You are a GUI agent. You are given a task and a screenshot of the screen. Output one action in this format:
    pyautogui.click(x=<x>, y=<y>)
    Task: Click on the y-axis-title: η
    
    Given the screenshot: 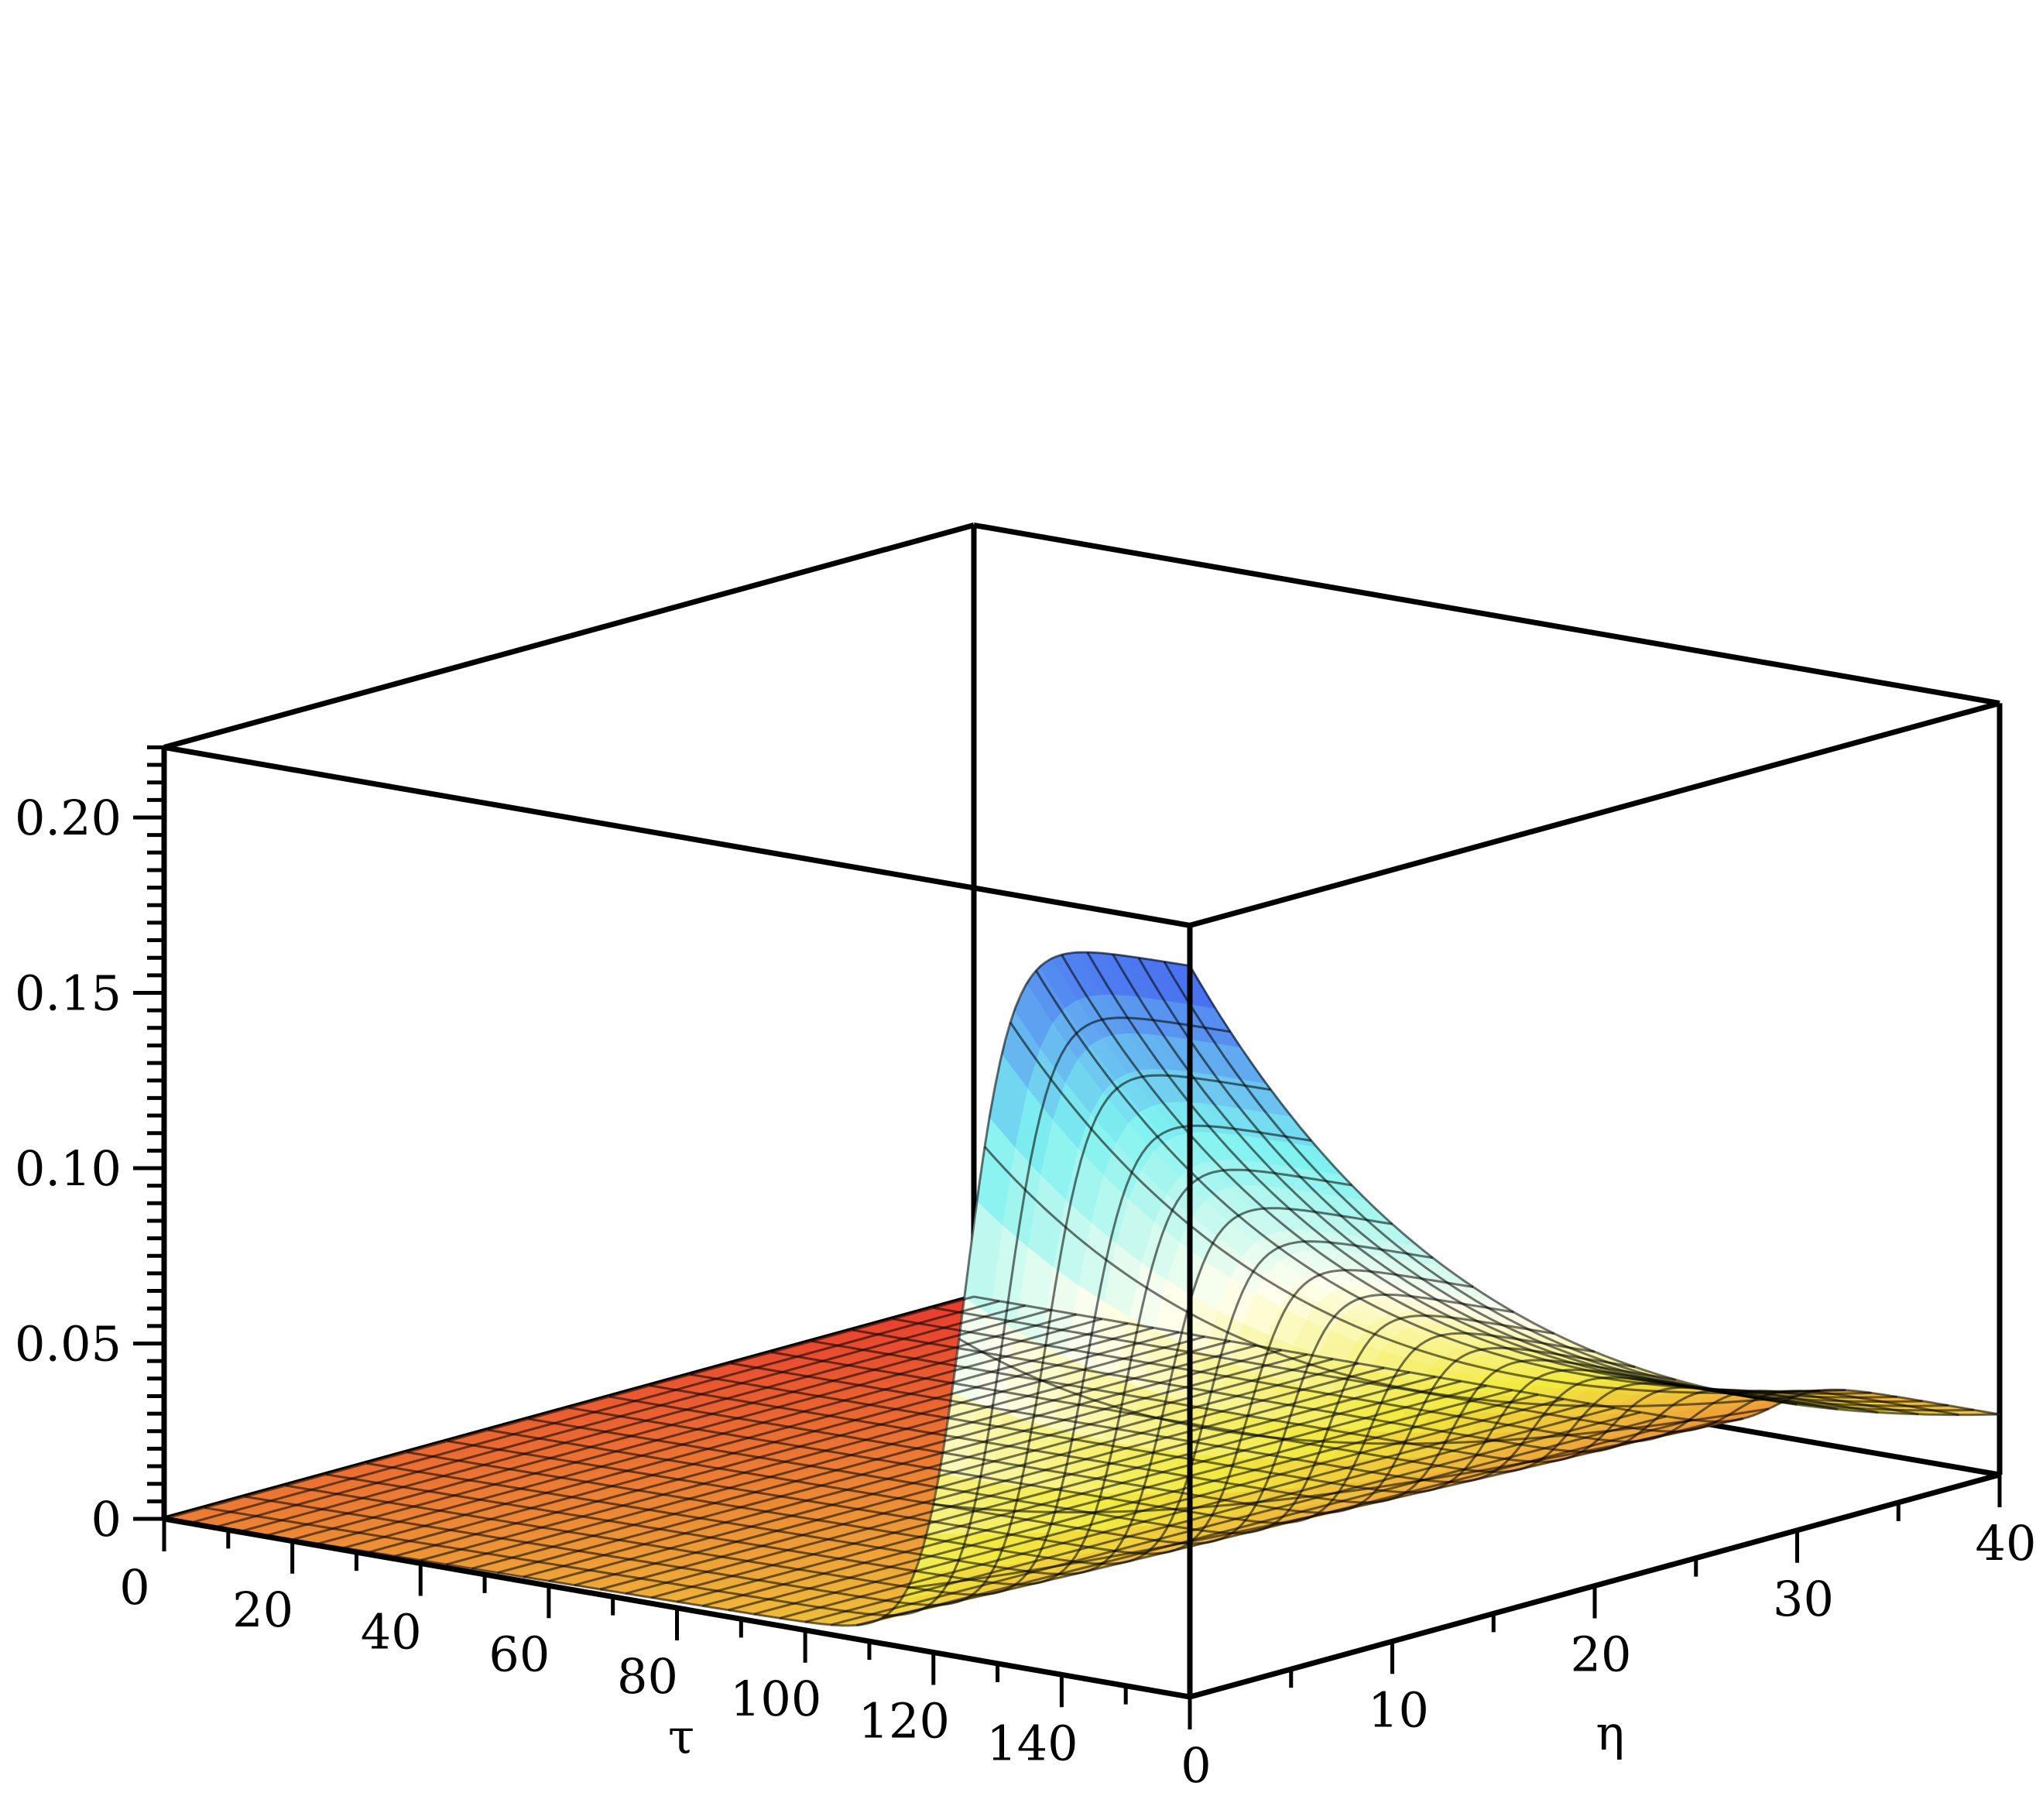 What is the action you would take?
    pyautogui.click(x=1610, y=1733)
    